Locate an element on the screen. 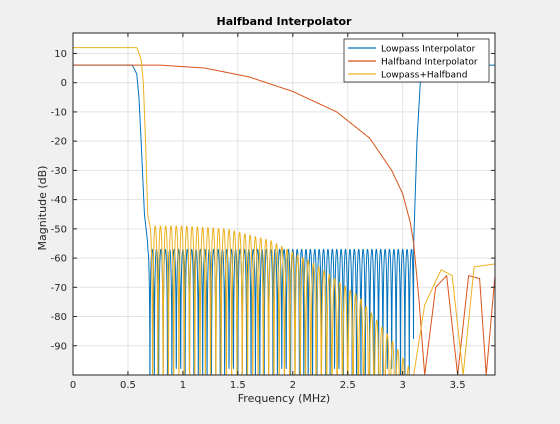 This screenshot has width=560, height=424. x-tick-label: 2 is located at coordinates (293, 385).